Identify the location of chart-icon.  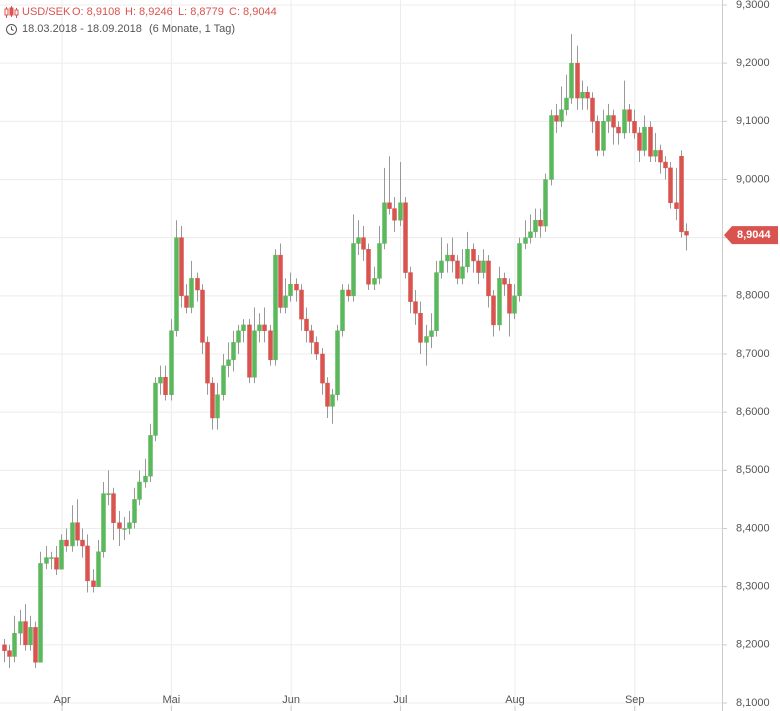
(11, 12).